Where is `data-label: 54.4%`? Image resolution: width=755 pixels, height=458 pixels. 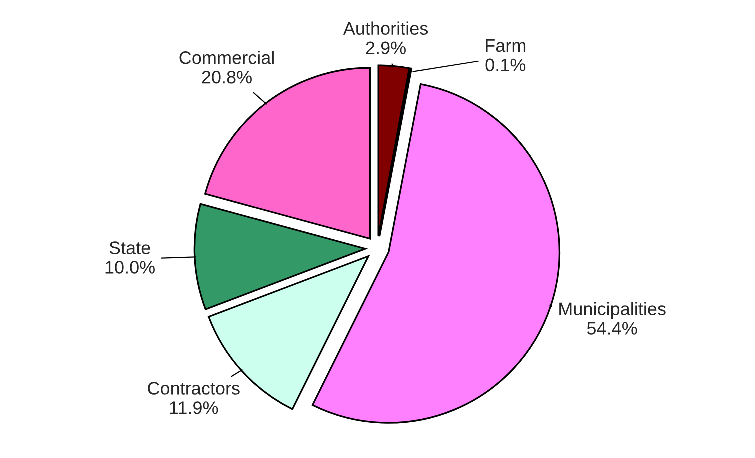
data-label: 54.4% is located at coordinates (612, 328).